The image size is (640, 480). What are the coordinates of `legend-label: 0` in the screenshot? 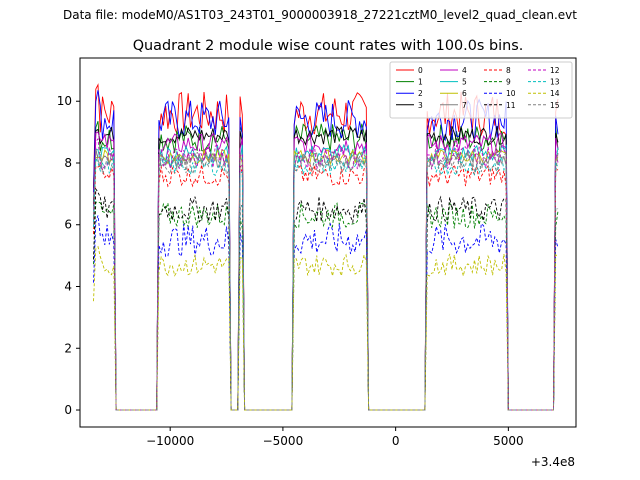 It's located at (420, 70).